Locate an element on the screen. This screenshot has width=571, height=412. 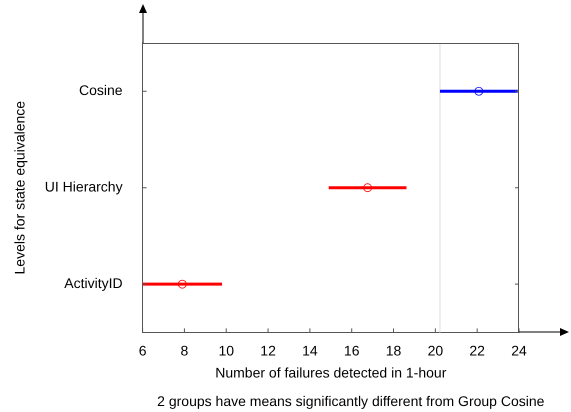
y-tick-label: UI Hierarchy is located at coordinates (83, 186).